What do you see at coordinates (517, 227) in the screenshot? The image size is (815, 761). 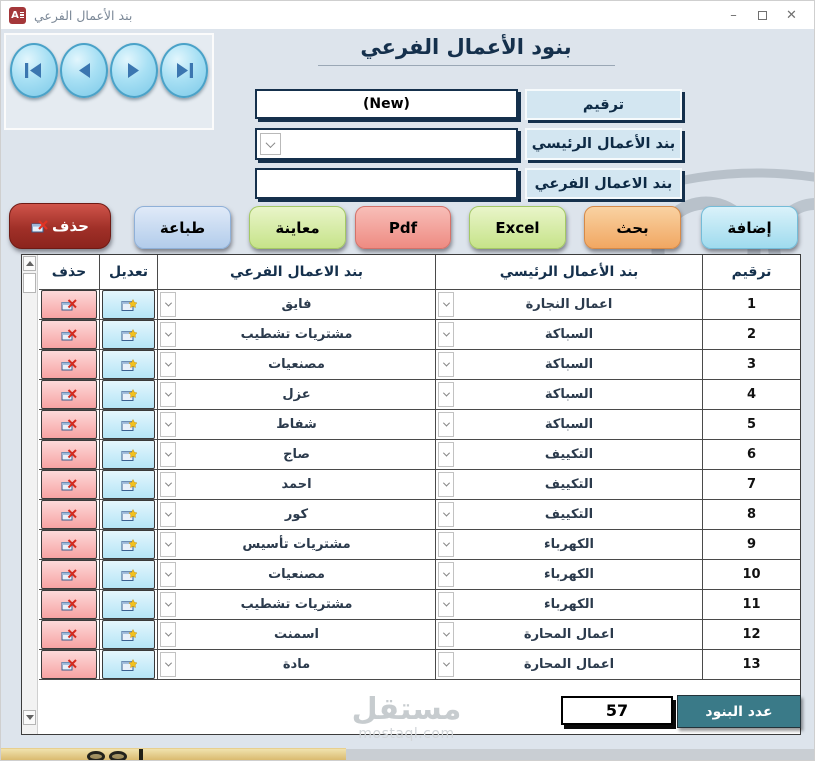 I see `excel-button: Excel` at bounding box center [517, 227].